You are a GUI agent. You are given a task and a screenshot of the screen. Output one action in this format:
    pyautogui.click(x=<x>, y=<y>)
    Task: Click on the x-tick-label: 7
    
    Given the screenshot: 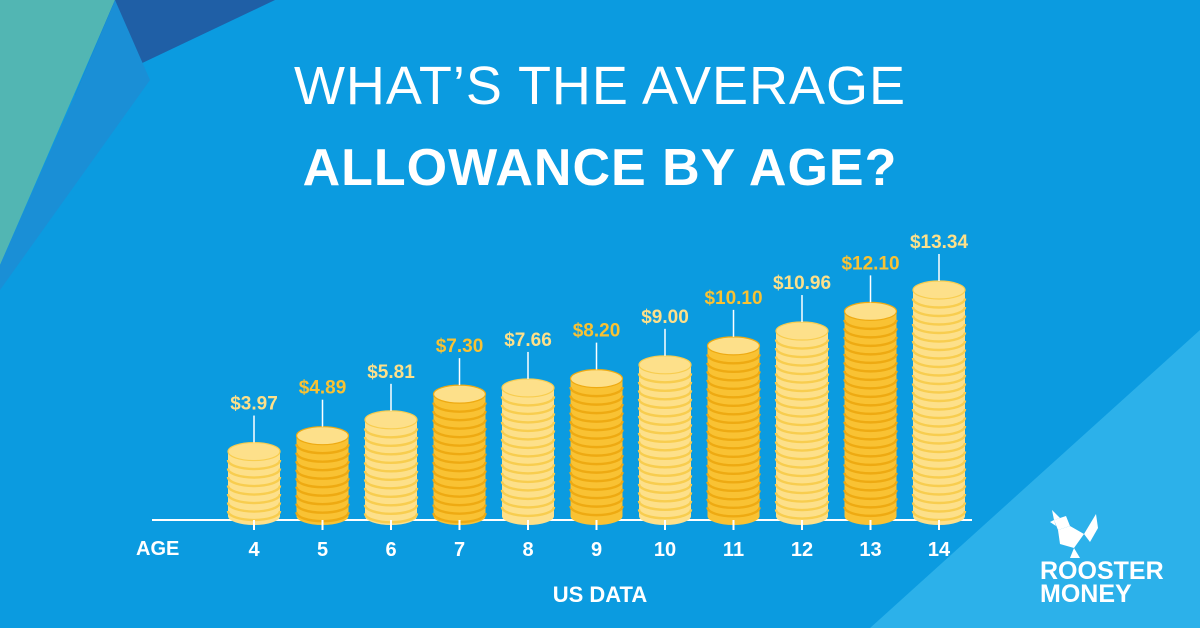 What is the action you would take?
    pyautogui.click(x=459, y=550)
    